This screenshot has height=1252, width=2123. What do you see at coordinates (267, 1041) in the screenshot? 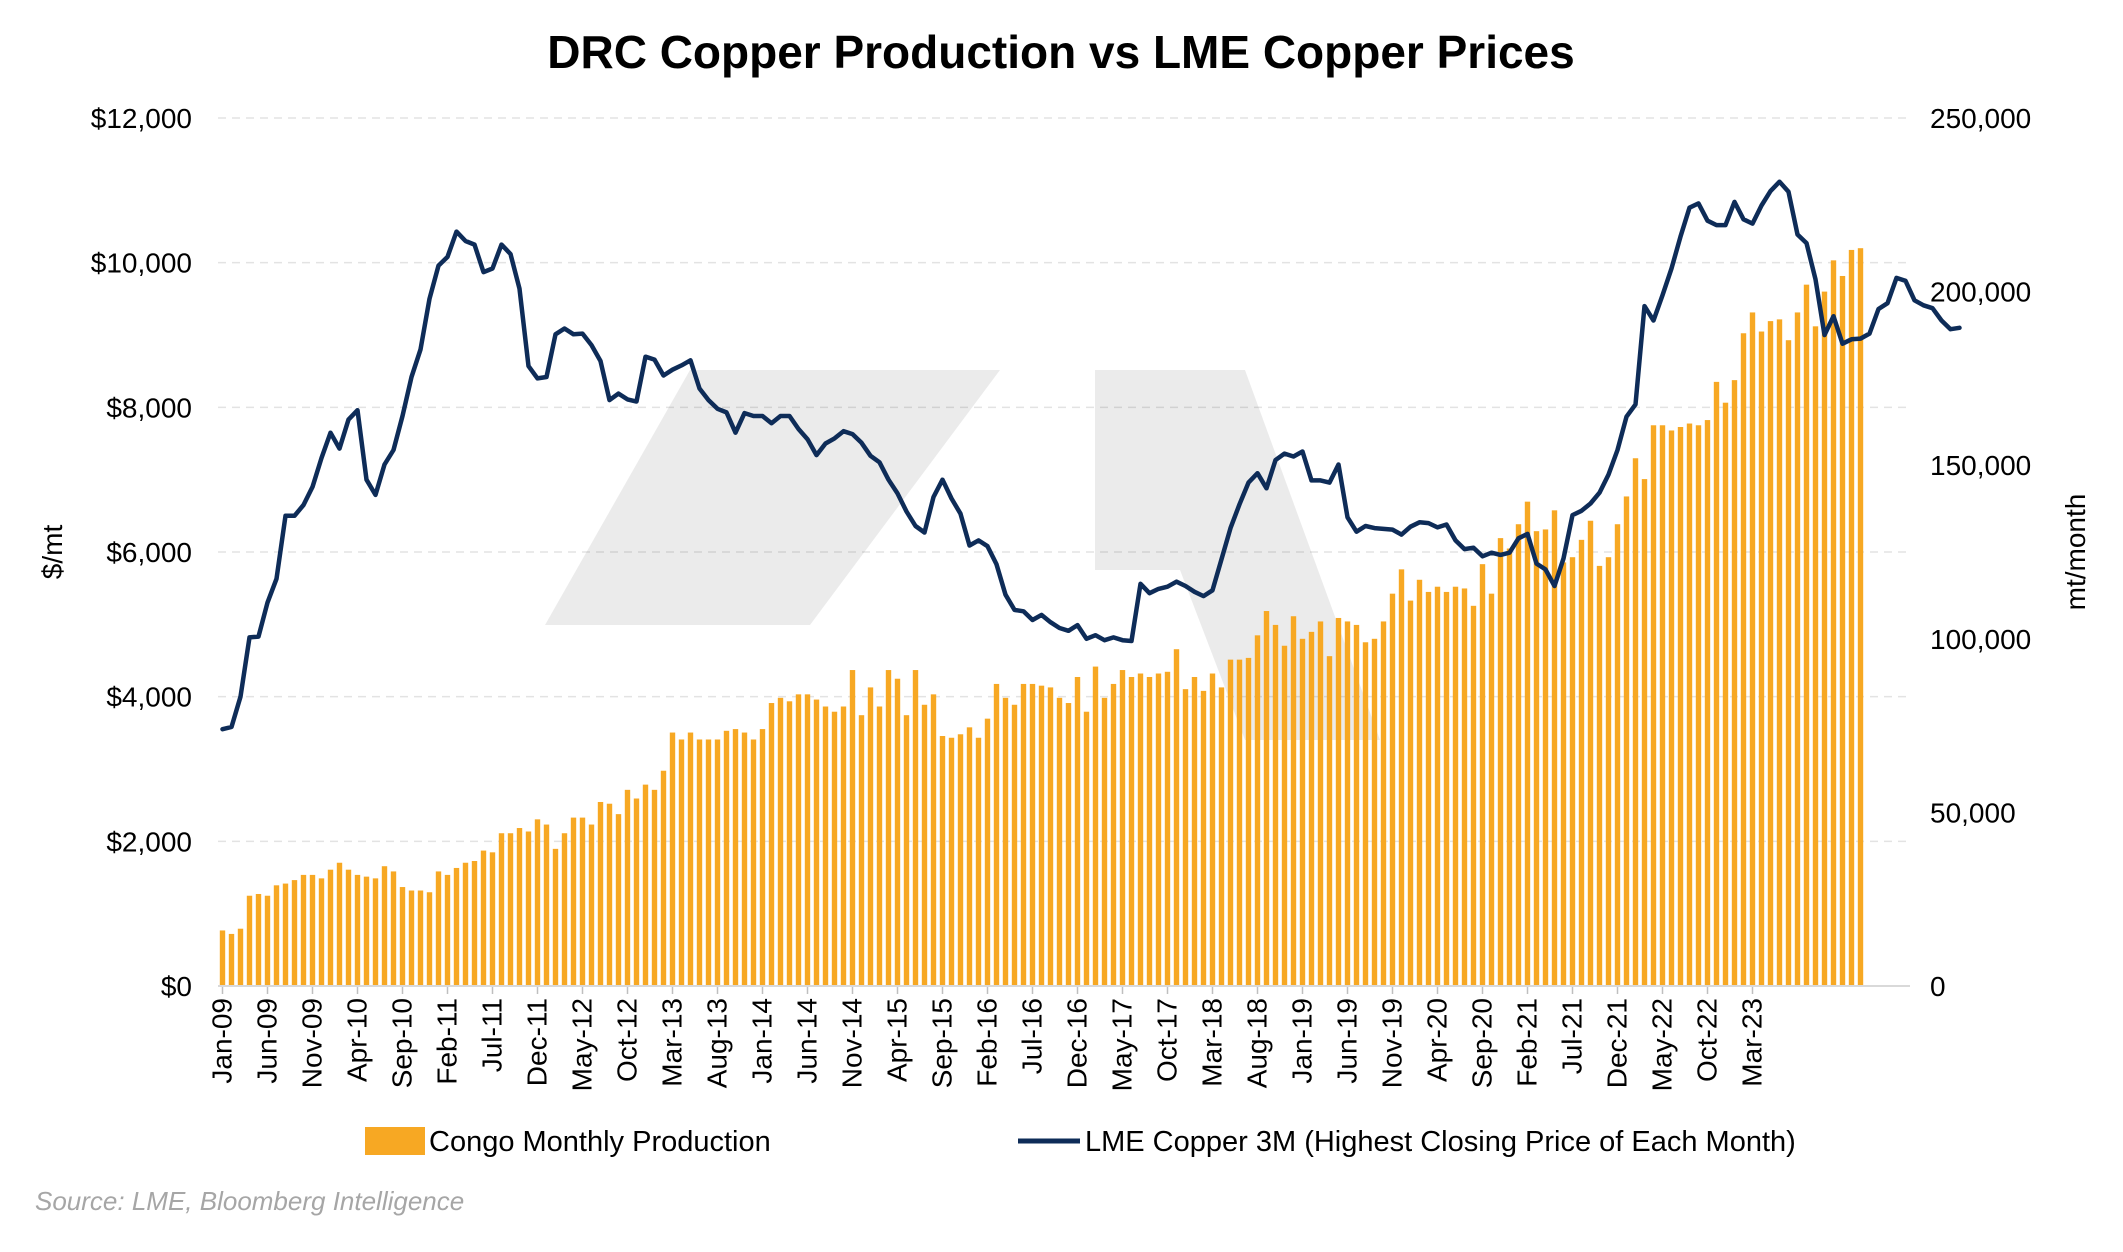
I see `x-tick-label: Jun-09` at bounding box center [267, 1041].